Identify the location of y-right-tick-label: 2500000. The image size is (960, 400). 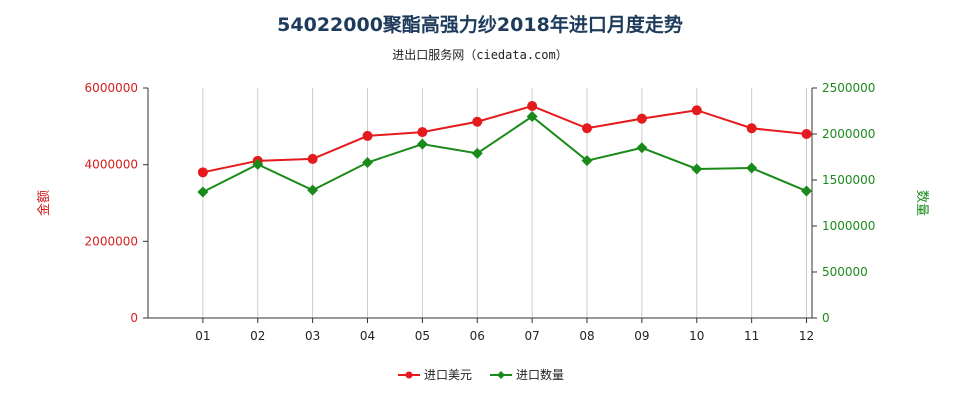
(848, 88).